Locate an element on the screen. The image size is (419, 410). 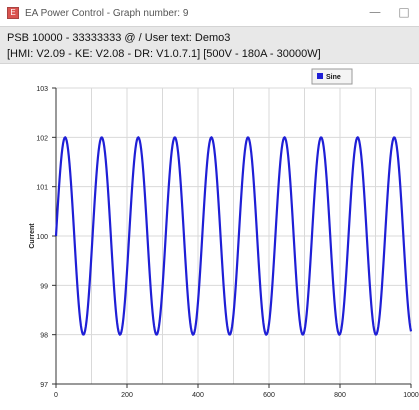
x-tick-label: 1000 is located at coordinates (411, 395).